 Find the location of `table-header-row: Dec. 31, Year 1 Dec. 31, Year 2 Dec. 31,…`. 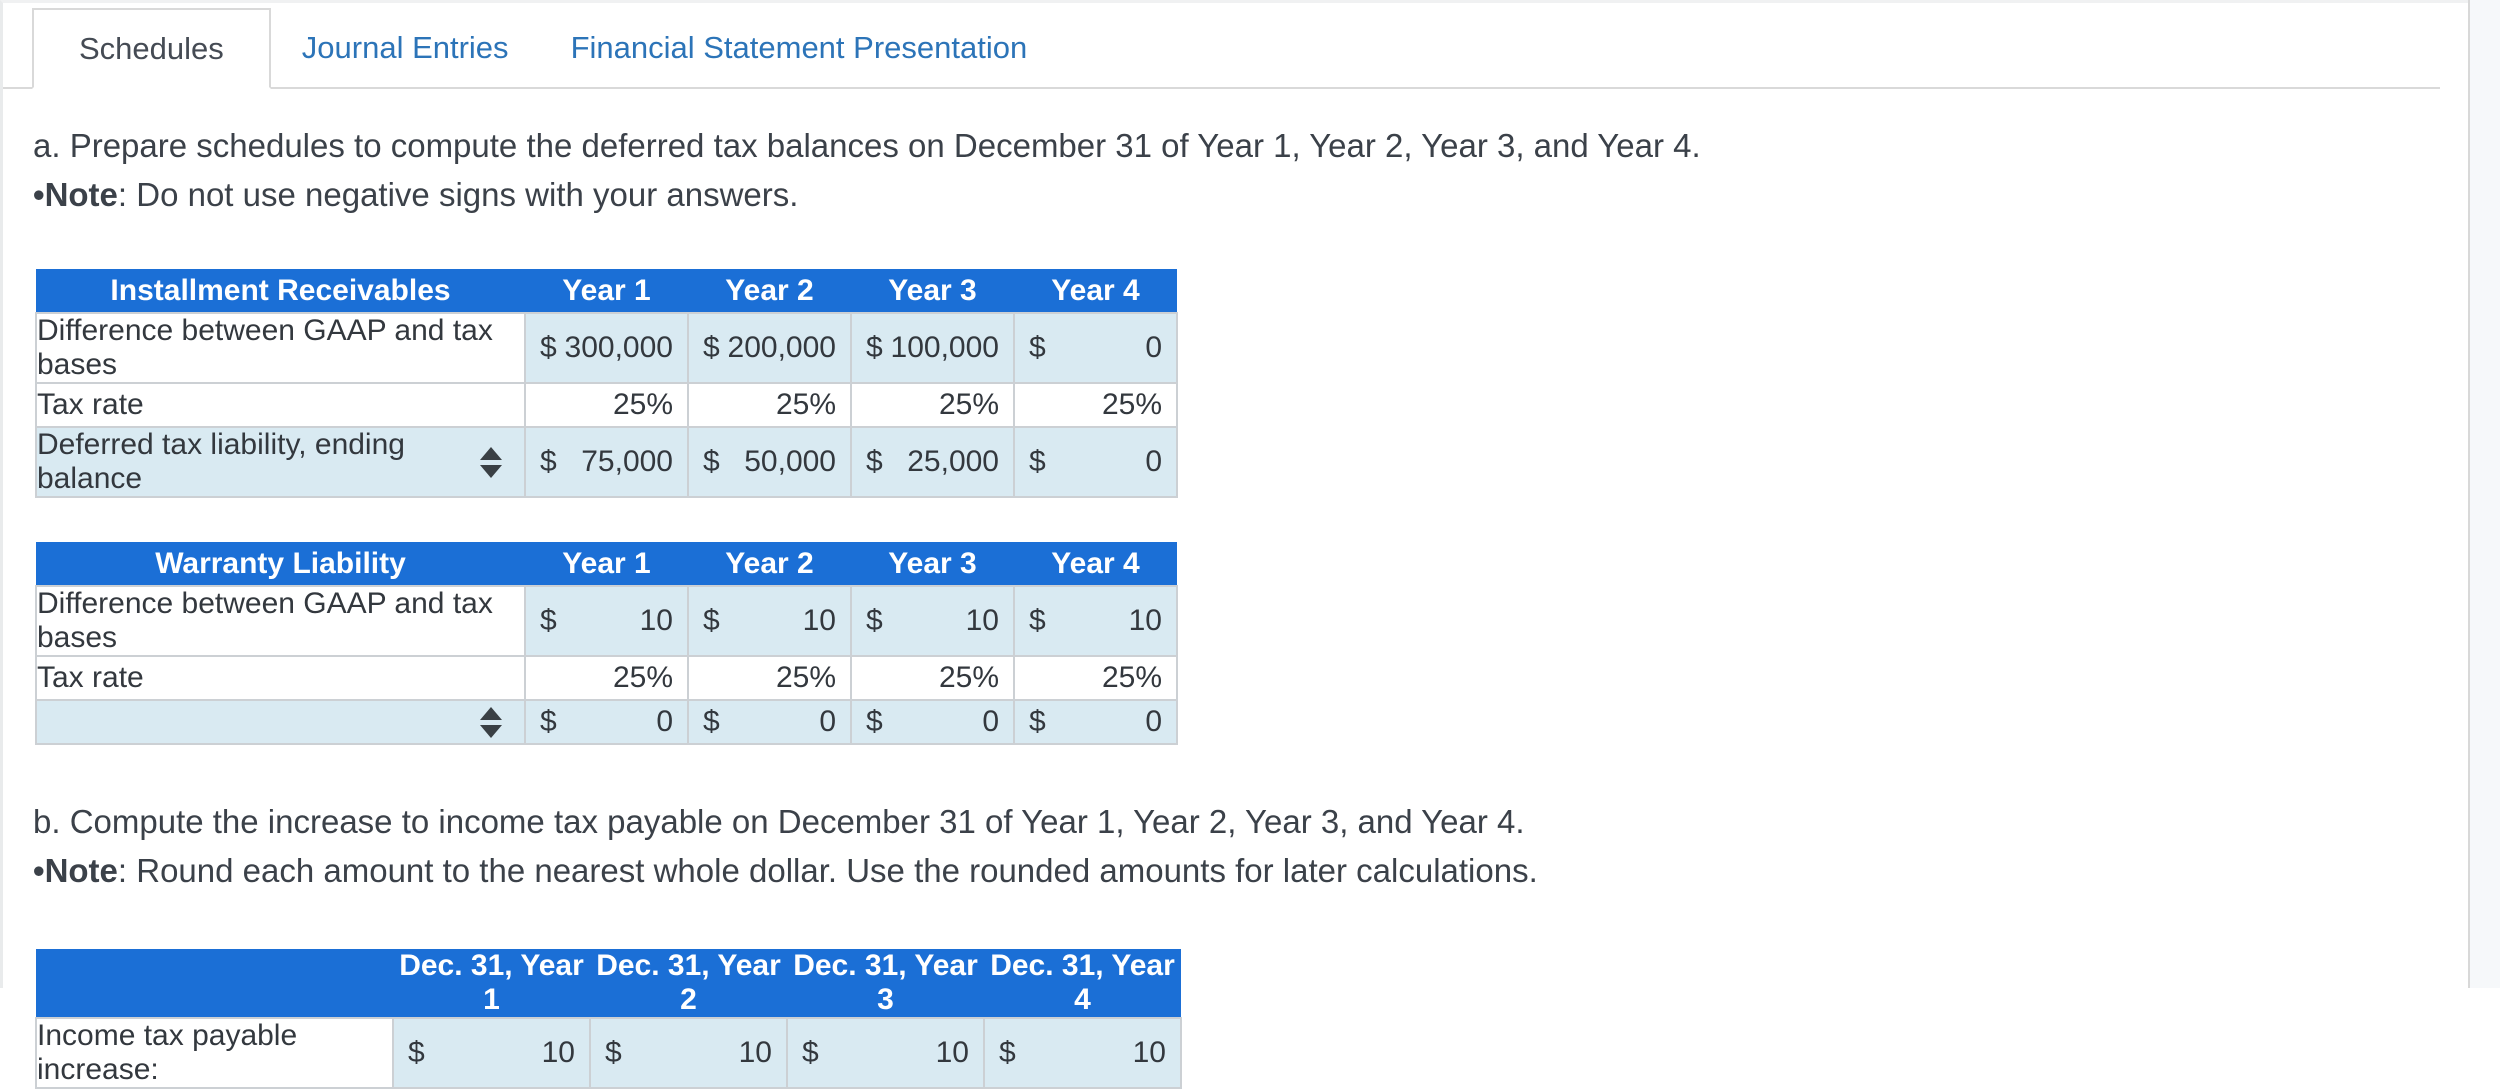

table-header-row: Dec. 31, Year 1 Dec. 31, Year 2 Dec. 31,… is located at coordinates (608, 983).